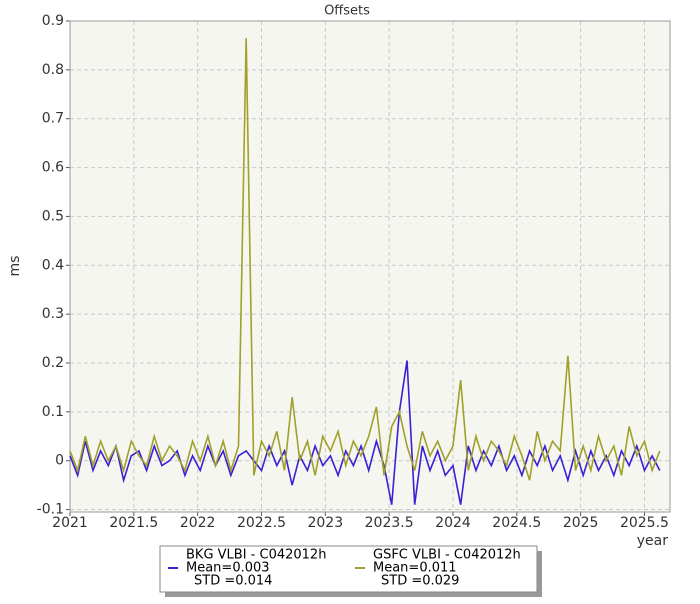  Describe the element at coordinates (347, 11) in the screenshot. I see `chart-title: Offsets` at that location.